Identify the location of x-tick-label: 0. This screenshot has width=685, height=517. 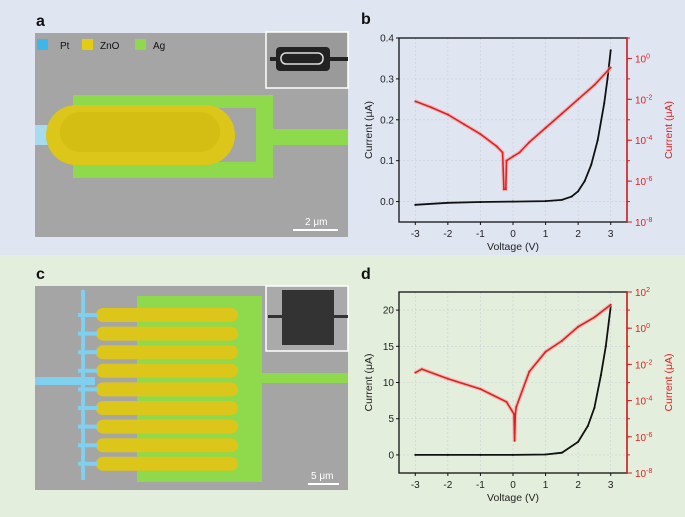
(513, 234).